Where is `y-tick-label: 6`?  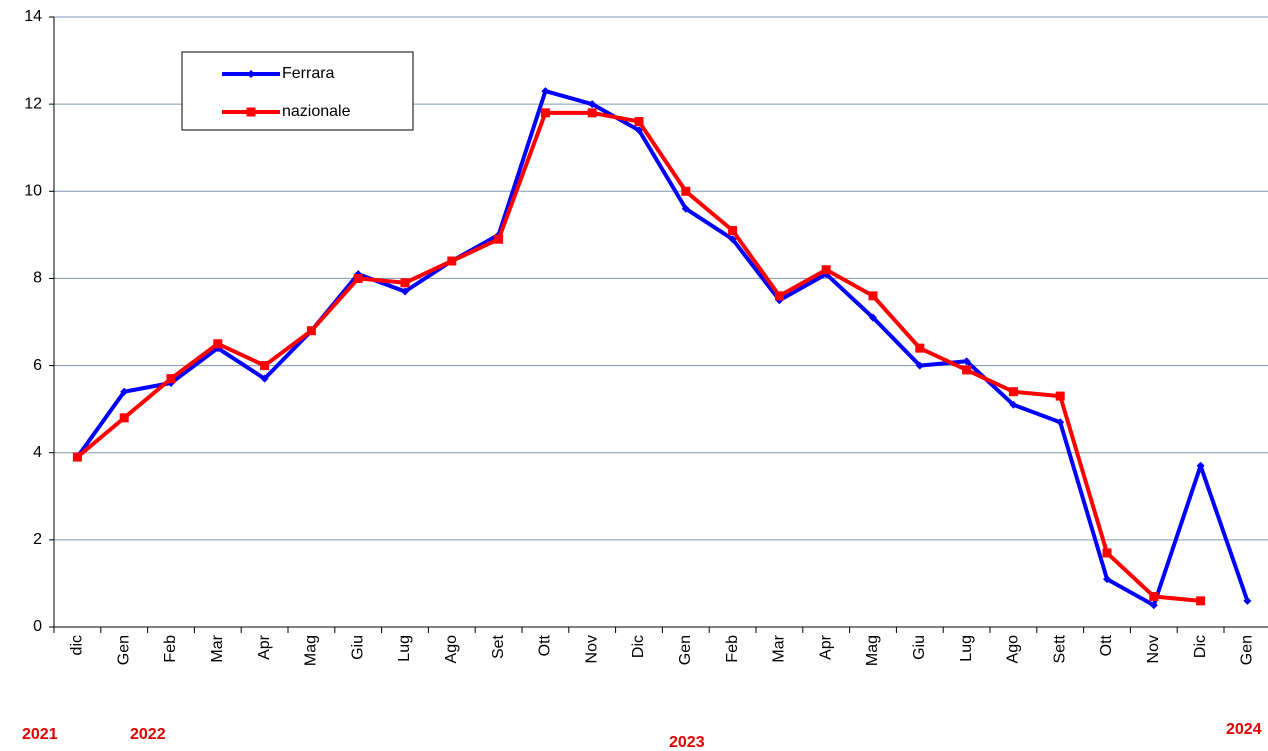
y-tick-label: 6 is located at coordinates (37, 365).